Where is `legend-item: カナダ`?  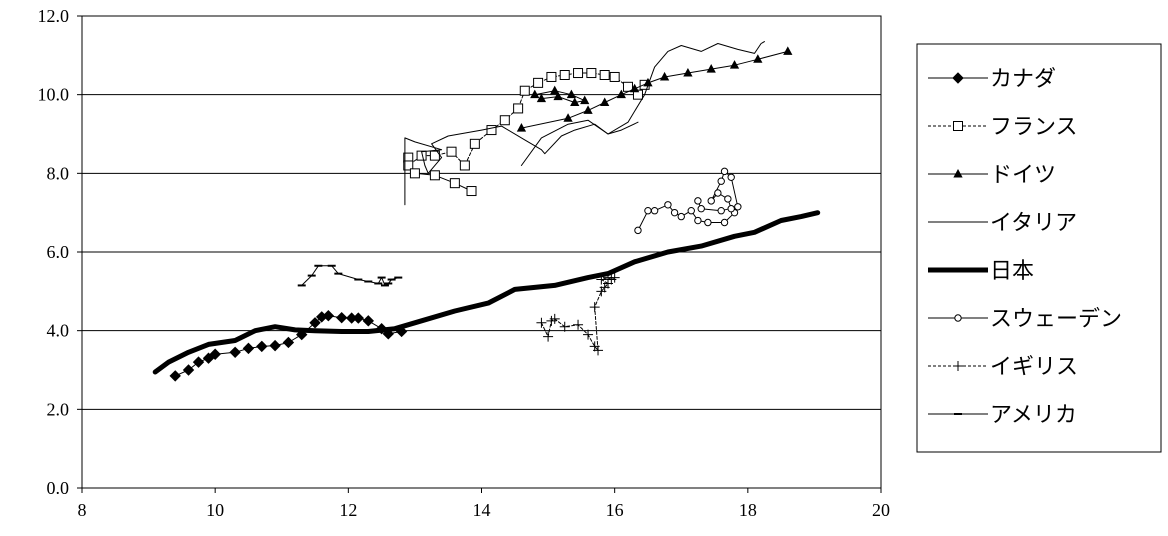
legend-item: カナダ is located at coordinates (992, 78).